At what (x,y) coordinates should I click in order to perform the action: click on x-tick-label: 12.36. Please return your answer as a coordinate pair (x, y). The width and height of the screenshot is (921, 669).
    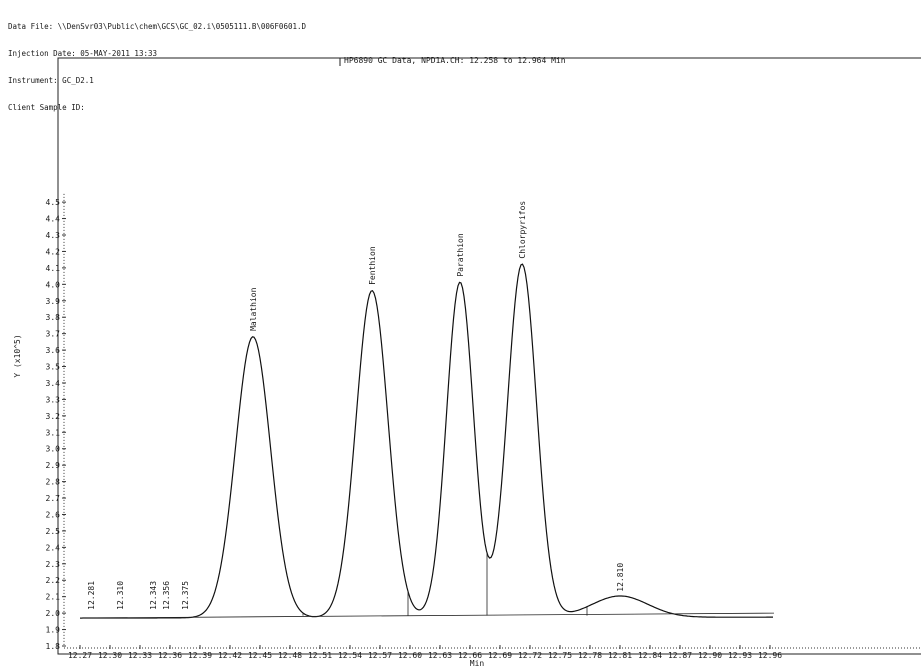
    Looking at the image, I should click on (170, 655).